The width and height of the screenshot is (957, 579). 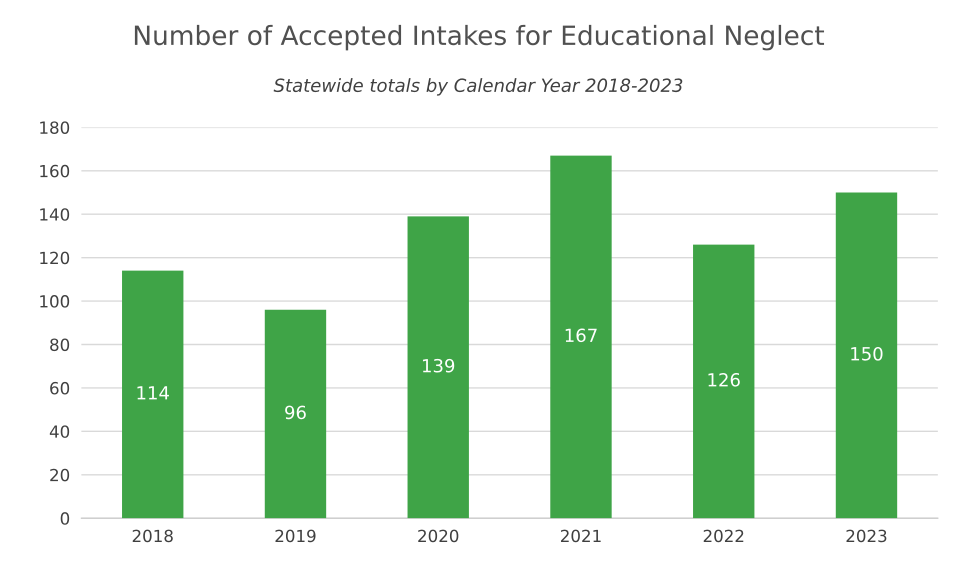 I want to click on y-tick-label: 160, so click(x=55, y=171).